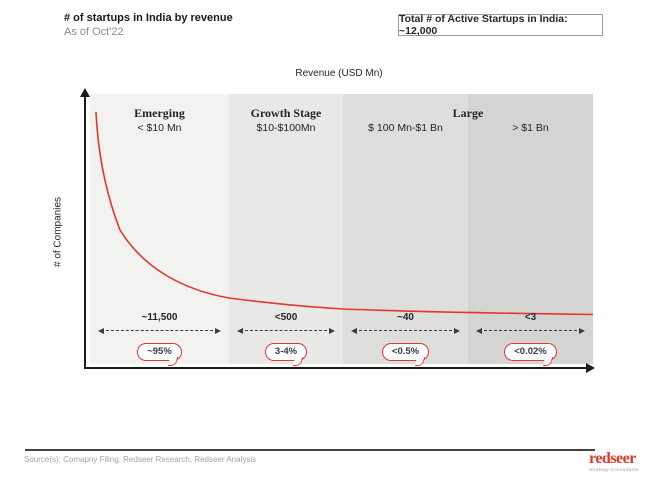 The height and width of the screenshot is (484, 662). Describe the element at coordinates (405, 229) in the screenshot. I see `segment-band-large-100mn-1bn` at that location.